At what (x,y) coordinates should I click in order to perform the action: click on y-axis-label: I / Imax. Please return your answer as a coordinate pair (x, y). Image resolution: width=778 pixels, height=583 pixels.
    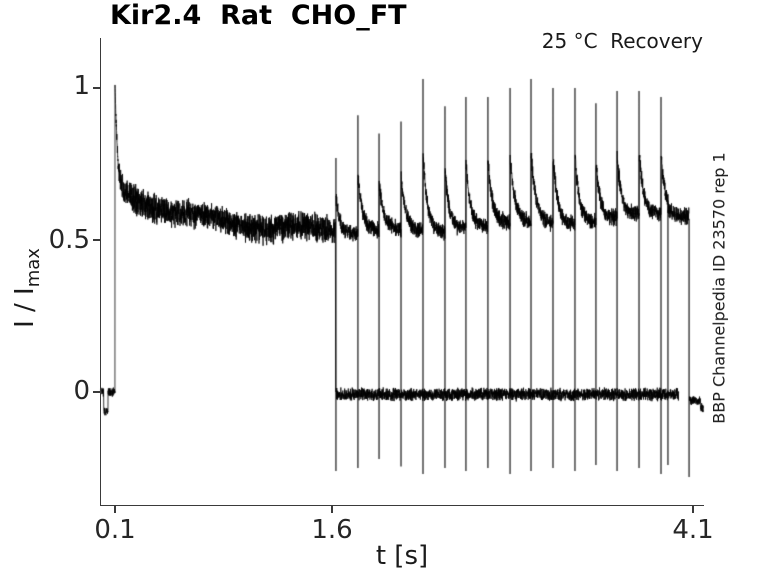
    Looking at the image, I should click on (27, 288).